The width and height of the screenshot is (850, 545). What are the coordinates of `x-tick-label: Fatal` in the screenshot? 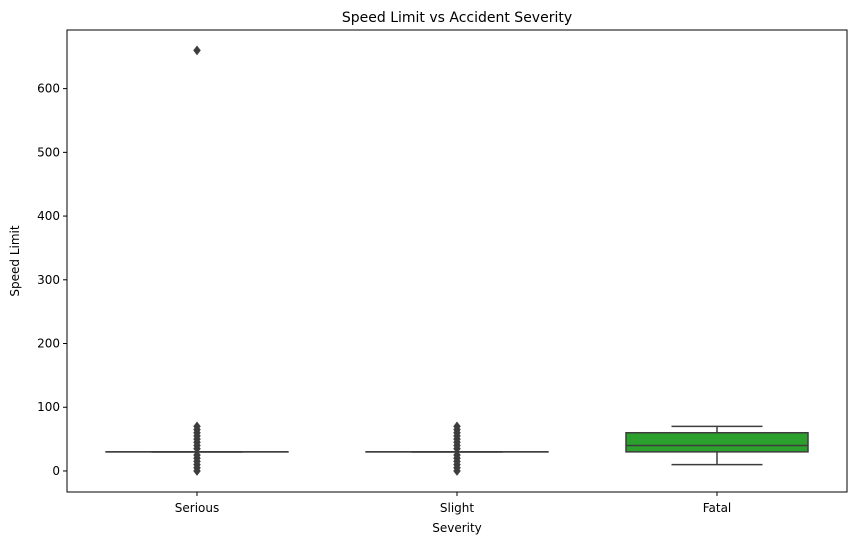 It's located at (717, 508).